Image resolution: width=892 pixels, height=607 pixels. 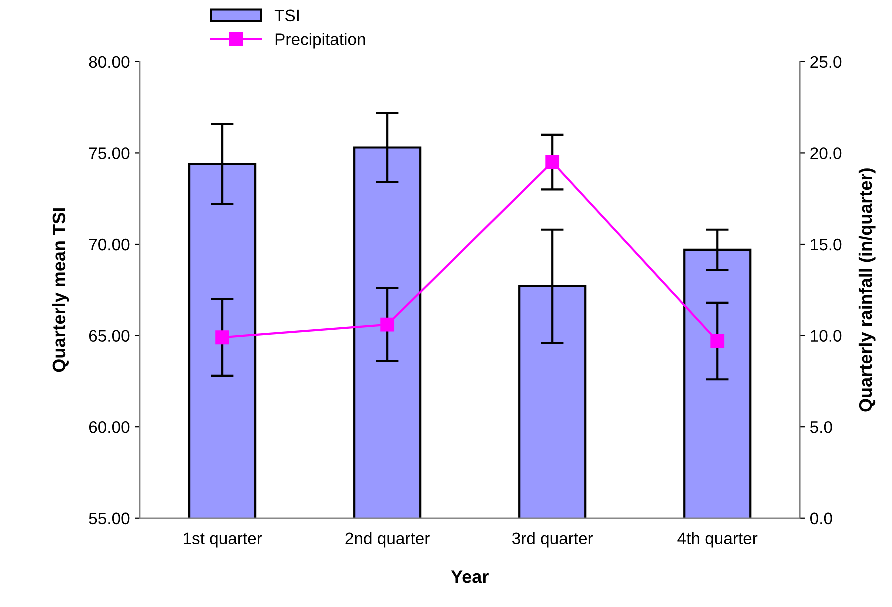 What do you see at coordinates (109, 154) in the screenshot?
I see `y-tick-label: 75.00` at bounding box center [109, 154].